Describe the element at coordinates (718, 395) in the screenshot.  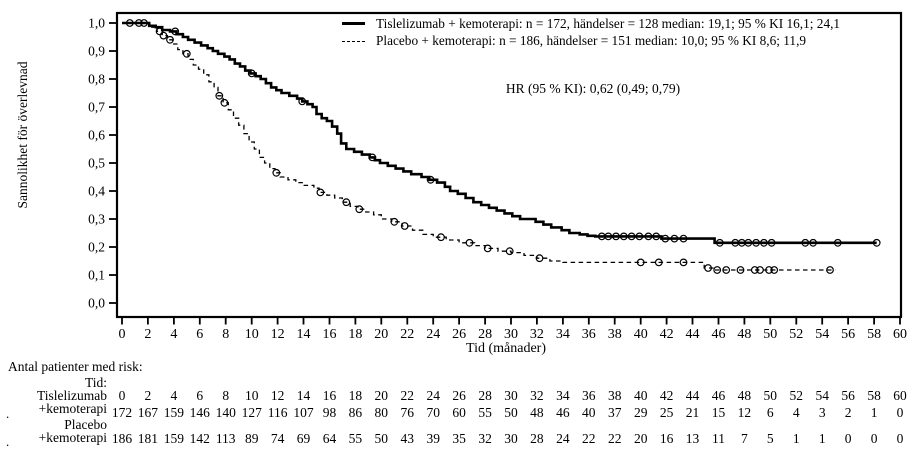
I see `risk-time-value: 46` at that location.